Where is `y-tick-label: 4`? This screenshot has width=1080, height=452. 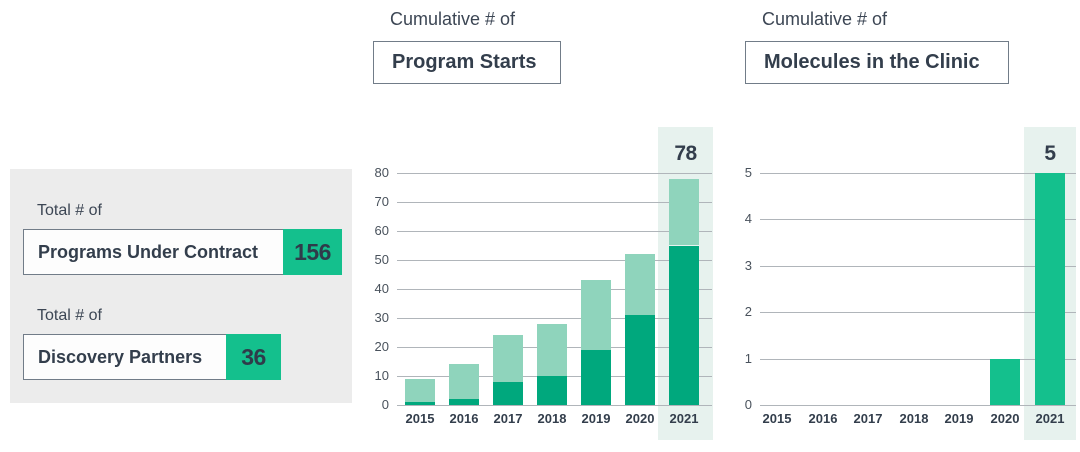 y-tick-label: 4 is located at coordinates (748, 219).